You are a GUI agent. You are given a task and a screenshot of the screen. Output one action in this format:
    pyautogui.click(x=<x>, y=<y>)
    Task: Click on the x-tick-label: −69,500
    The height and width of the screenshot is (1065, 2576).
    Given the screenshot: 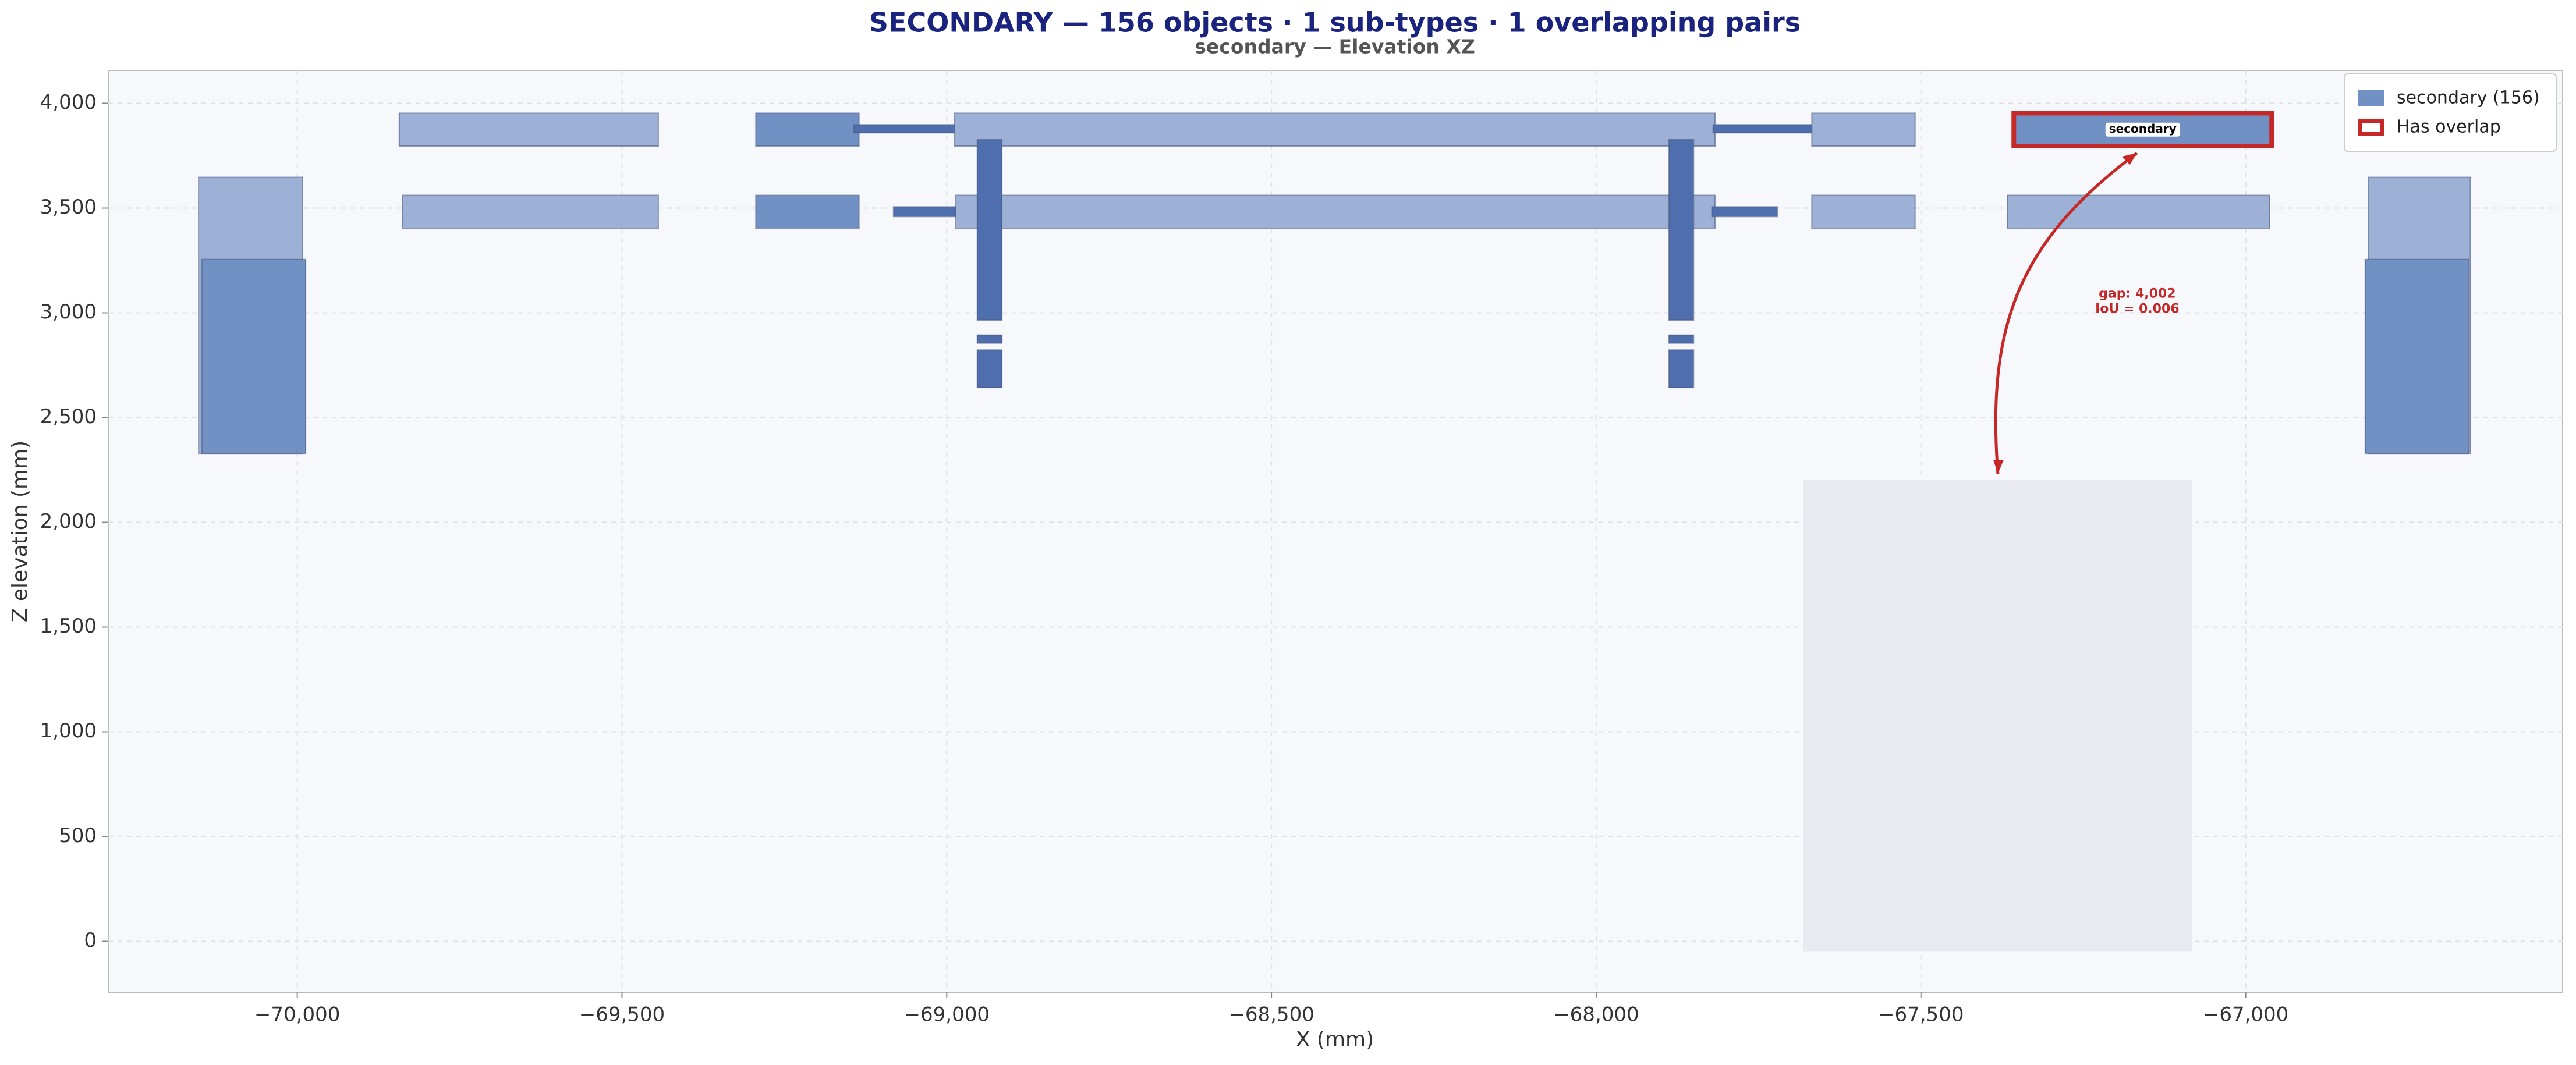 What is the action you would take?
    pyautogui.click(x=622, y=1015)
    